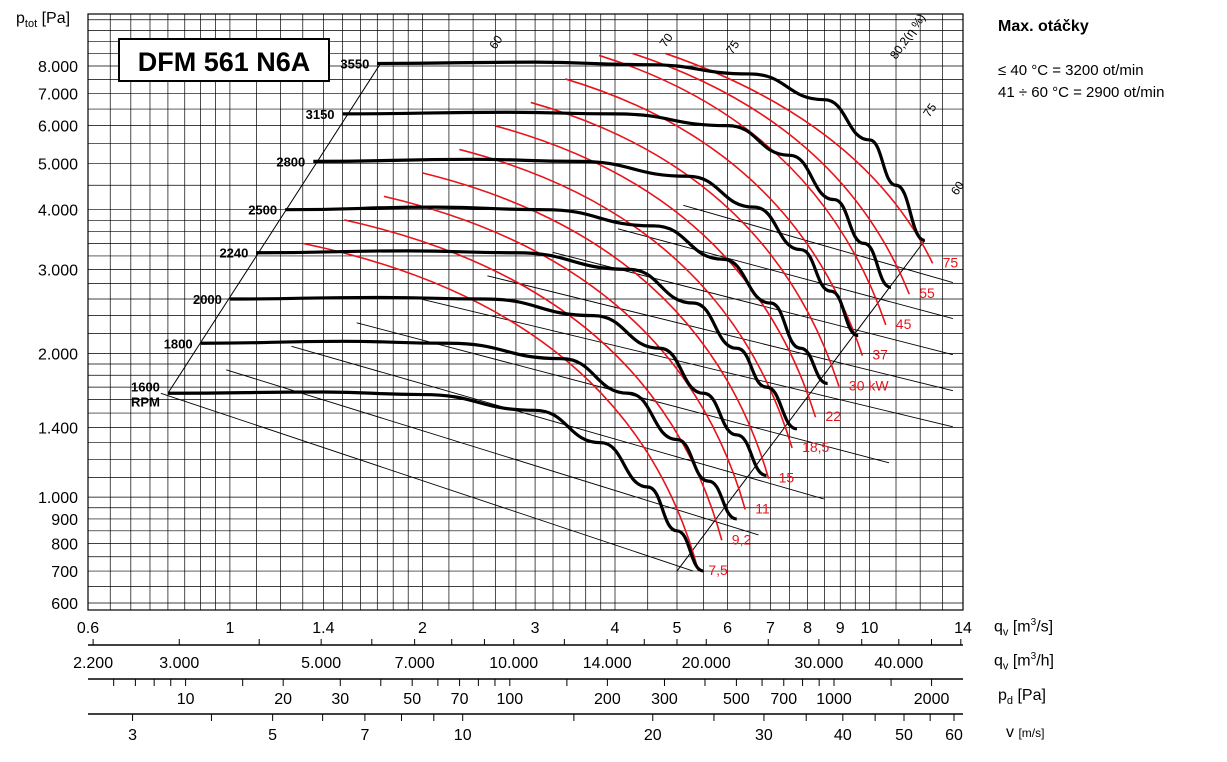 Image resolution: width=1227 pixels, height=762 pixels. What do you see at coordinates (1025, 732) in the screenshot?
I see `x-axis-label-v: v [m/s]` at bounding box center [1025, 732].